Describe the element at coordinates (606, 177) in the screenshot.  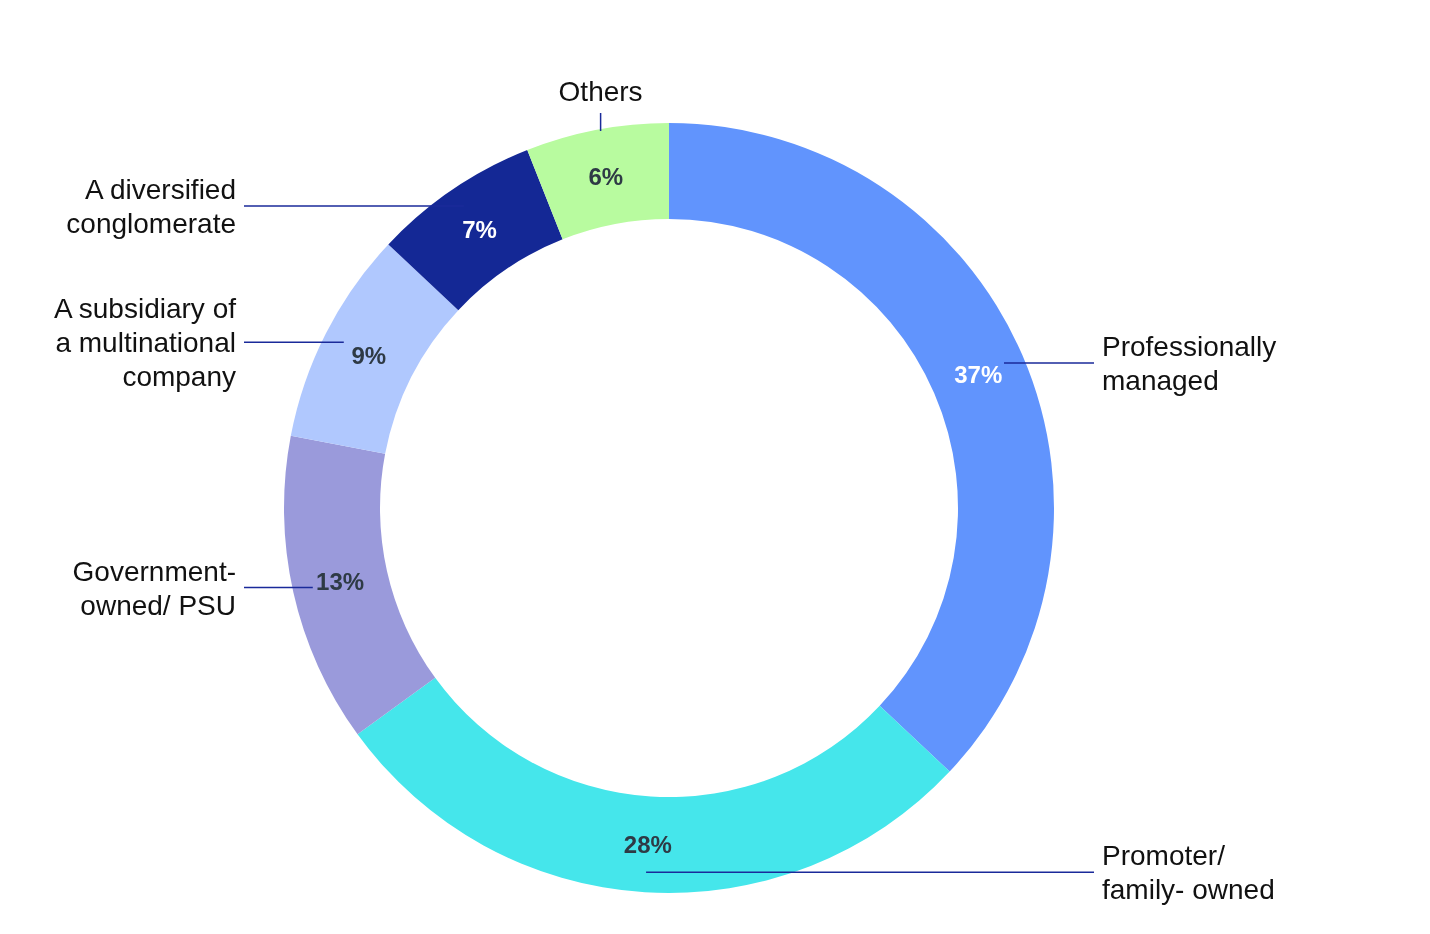
I see `data-label: 6%` at that location.